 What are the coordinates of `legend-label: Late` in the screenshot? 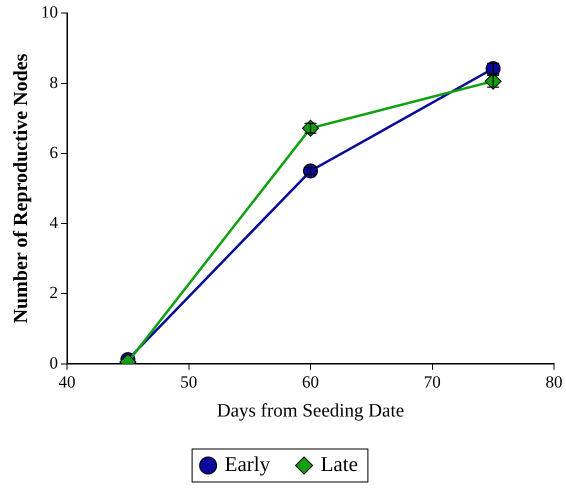 It's located at (339, 464).